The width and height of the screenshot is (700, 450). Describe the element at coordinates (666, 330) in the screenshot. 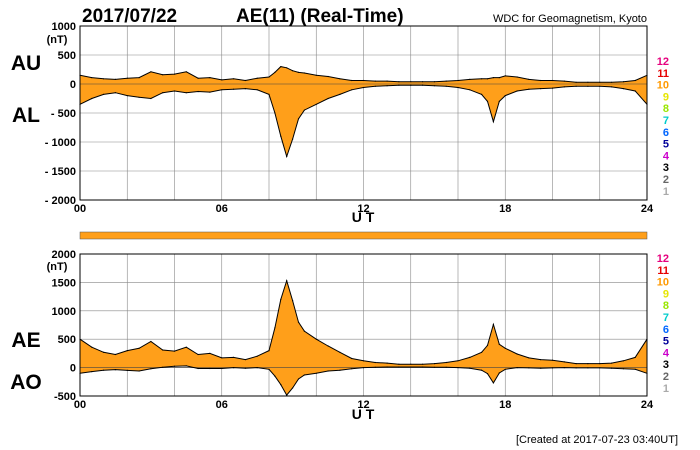

I see `station-count-label: 6` at that location.